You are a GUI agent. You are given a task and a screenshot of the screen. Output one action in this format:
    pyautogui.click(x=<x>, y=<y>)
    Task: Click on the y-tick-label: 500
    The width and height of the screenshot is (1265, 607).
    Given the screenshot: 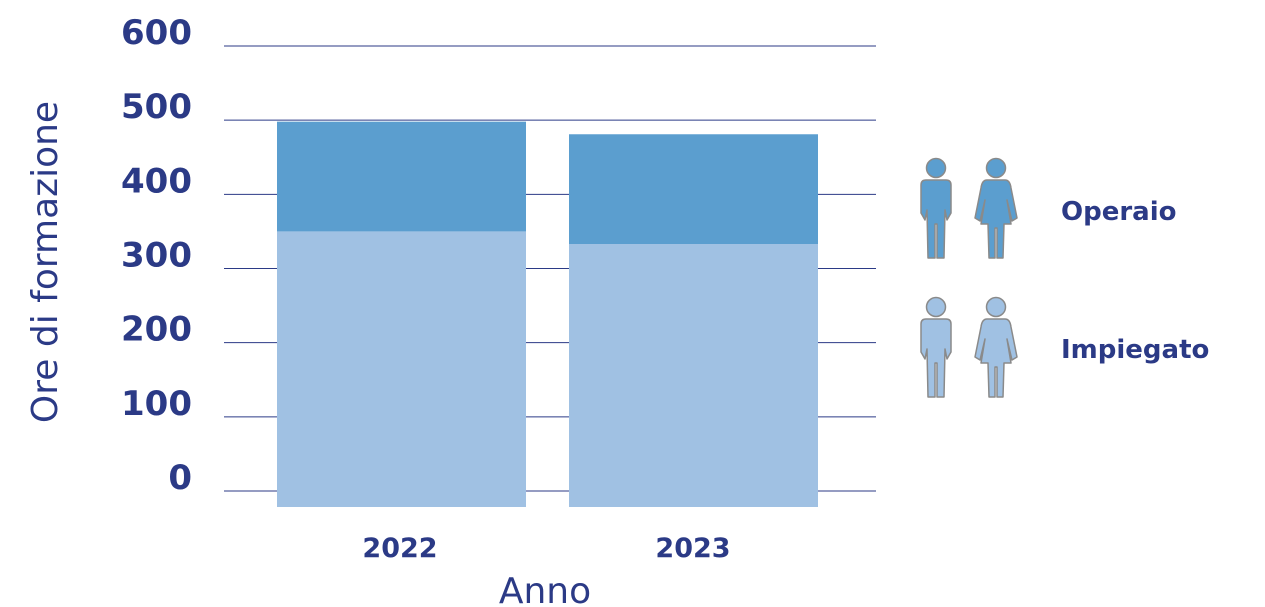 What is the action you would take?
    pyautogui.click(x=156, y=107)
    